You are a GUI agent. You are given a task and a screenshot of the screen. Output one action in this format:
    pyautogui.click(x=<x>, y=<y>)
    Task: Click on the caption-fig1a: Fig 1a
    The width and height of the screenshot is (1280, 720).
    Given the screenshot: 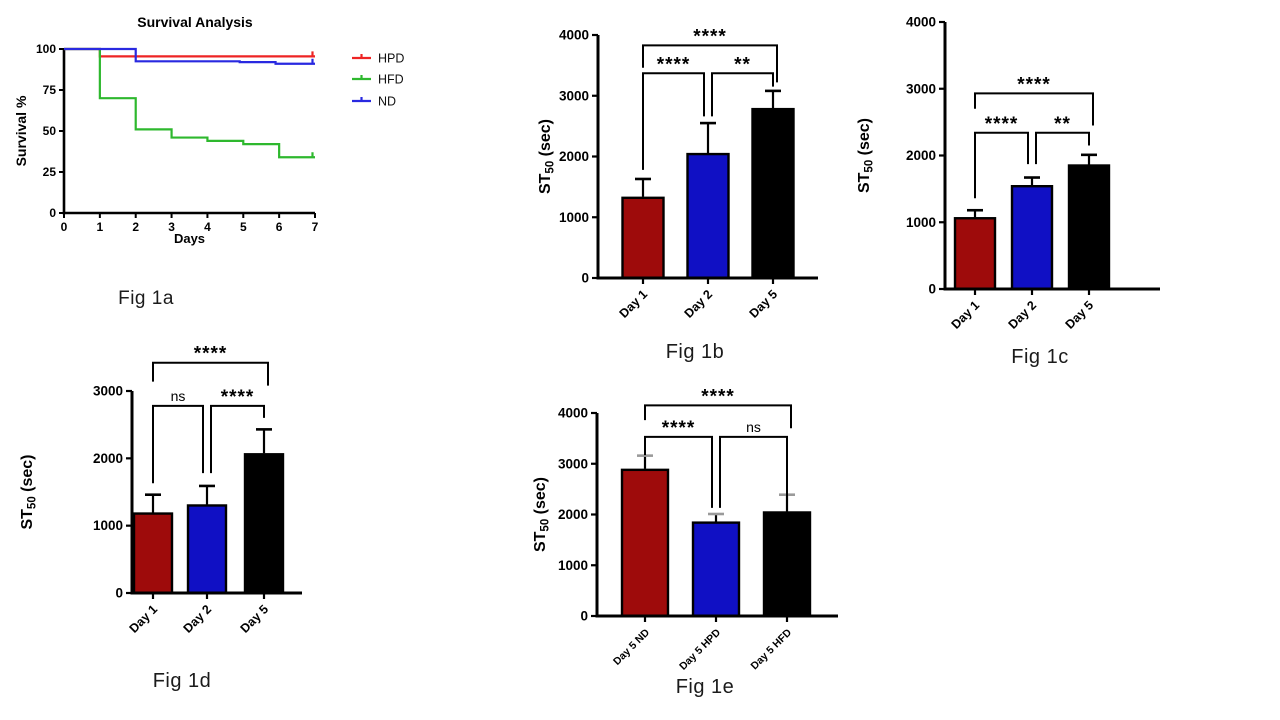 What is the action you would take?
    pyautogui.click(x=146, y=298)
    